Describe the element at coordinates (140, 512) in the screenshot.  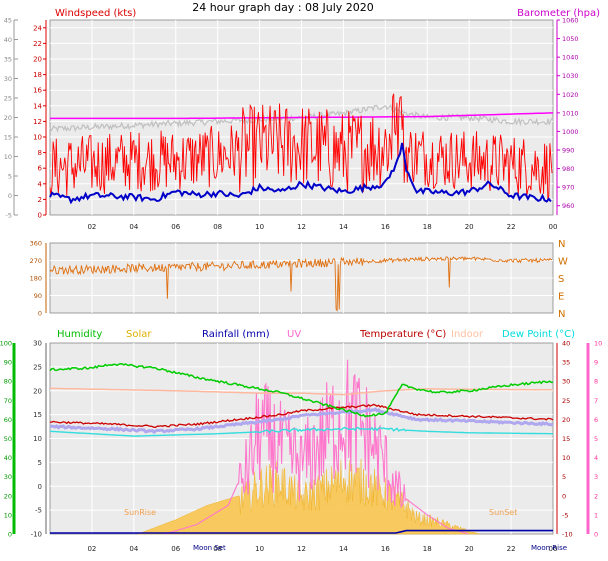
I see `sunrise-label: SunRise` at that location.